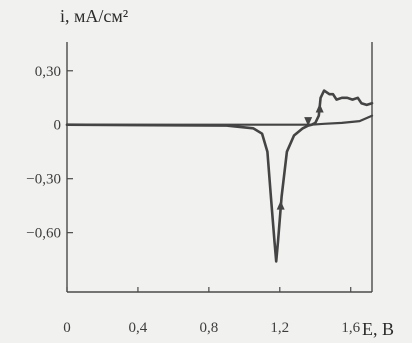 The width and height of the screenshot is (412, 343). I want to click on x-tick-label: 0,4, so click(138, 328).